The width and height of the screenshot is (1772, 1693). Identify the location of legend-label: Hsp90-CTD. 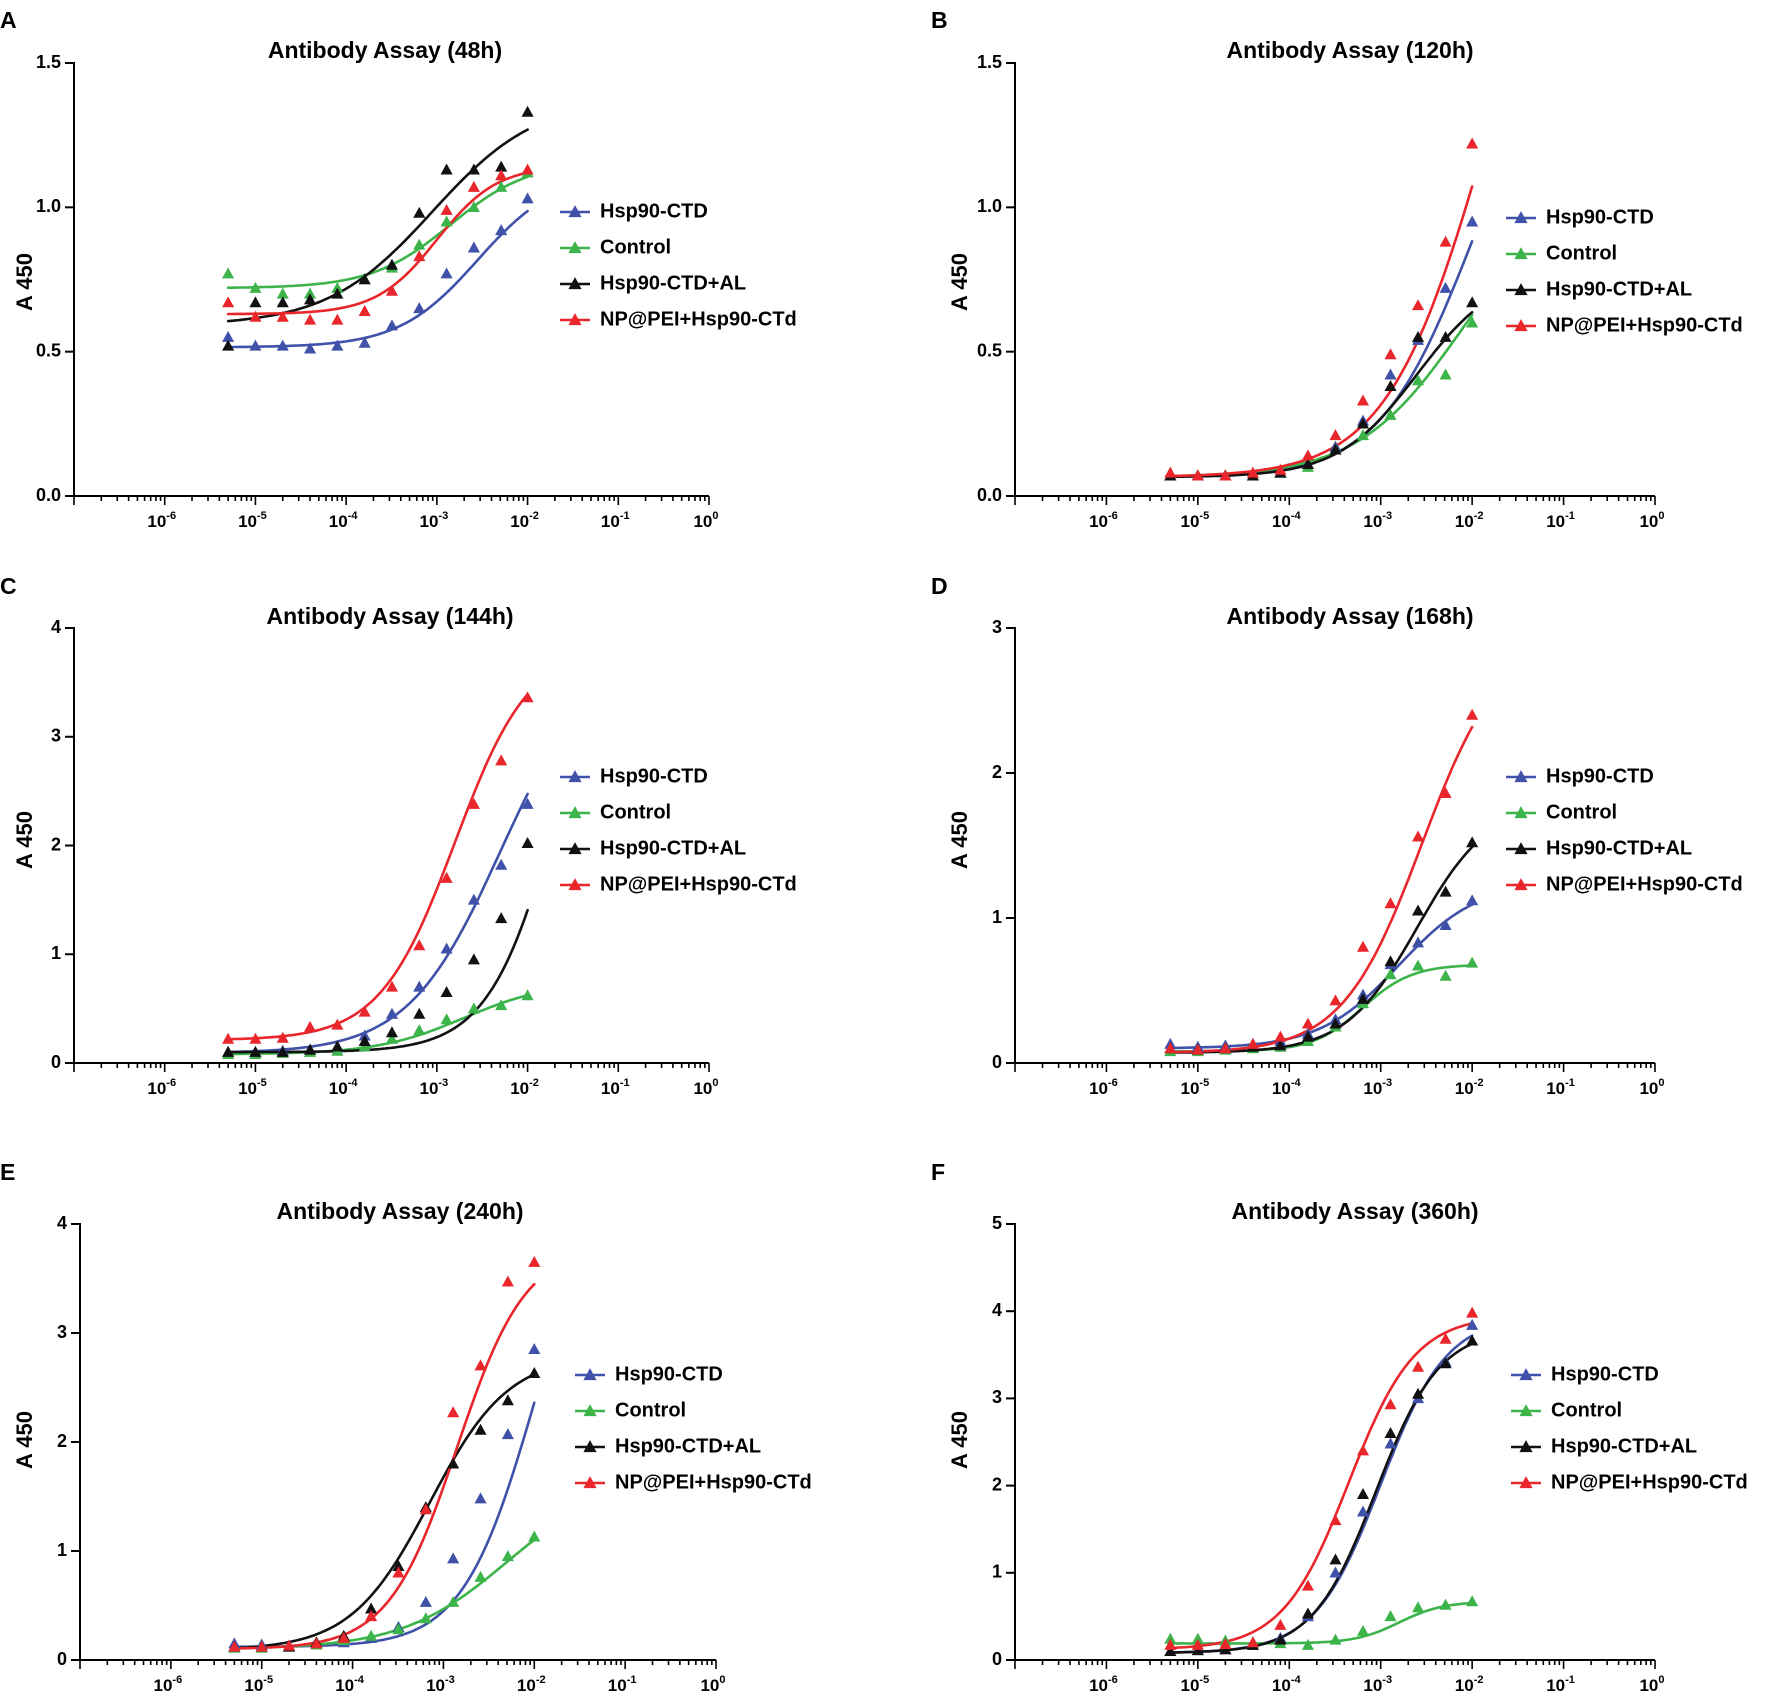
(1605, 1374).